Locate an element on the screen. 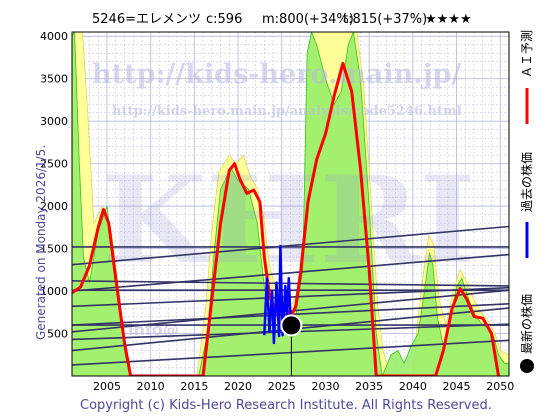  legend-past-price: 過去の株価 is located at coordinates (526, 205).